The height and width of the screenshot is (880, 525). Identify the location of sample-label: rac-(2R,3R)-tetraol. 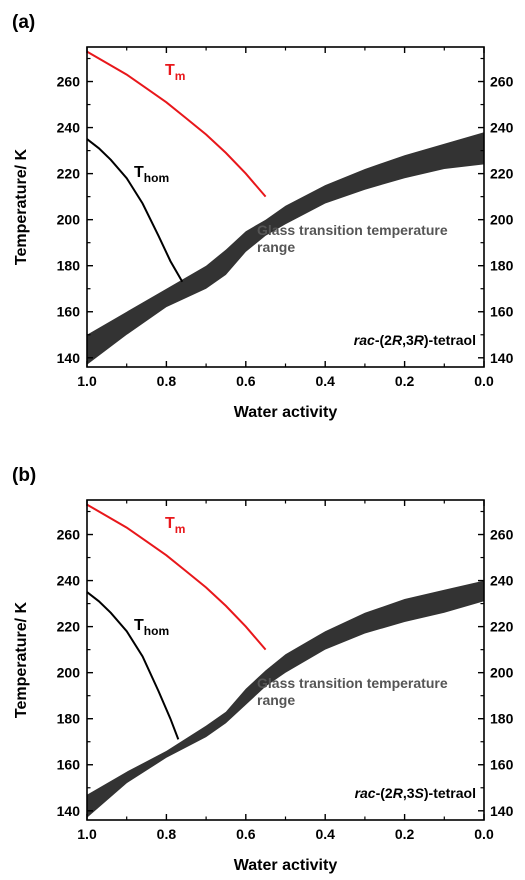
(415, 340).